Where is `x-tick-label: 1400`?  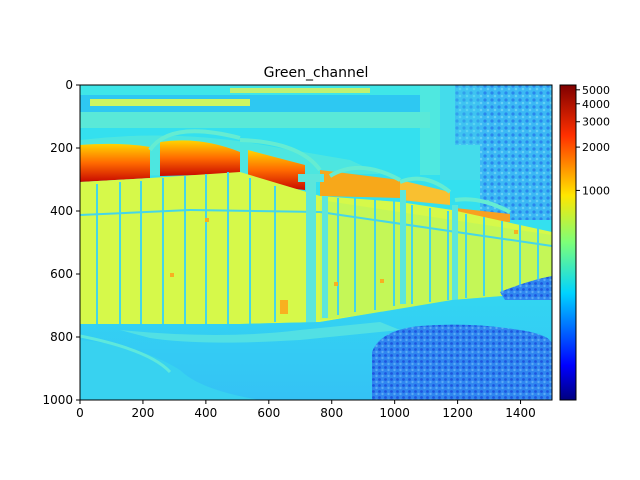 x-tick-label: 1400 is located at coordinates (520, 413).